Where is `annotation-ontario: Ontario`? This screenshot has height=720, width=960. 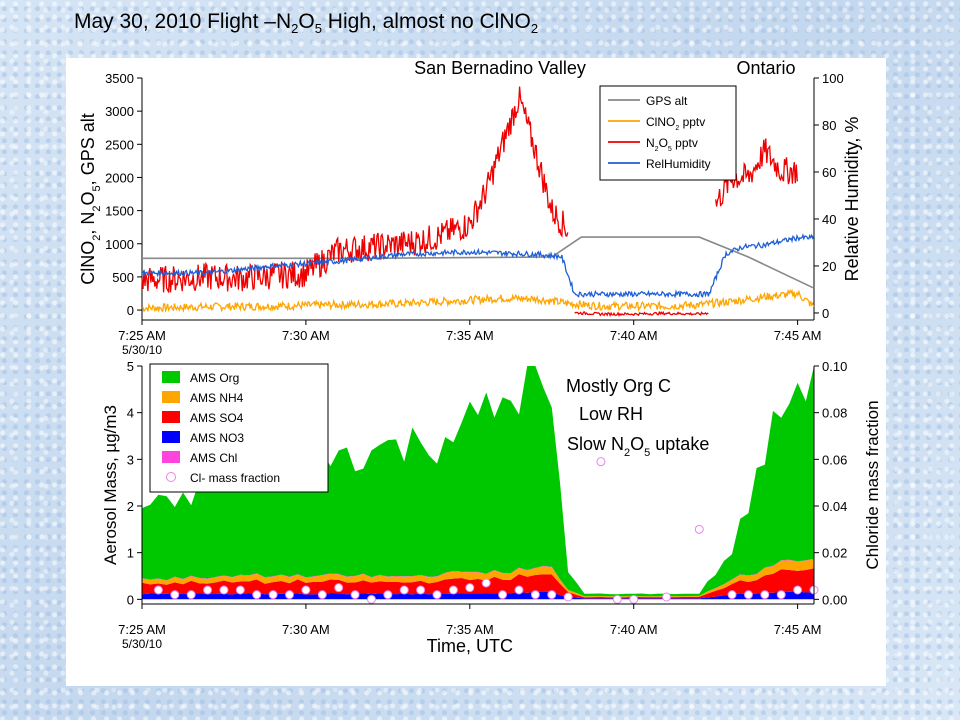 annotation-ontario: Ontario is located at coordinates (765, 68).